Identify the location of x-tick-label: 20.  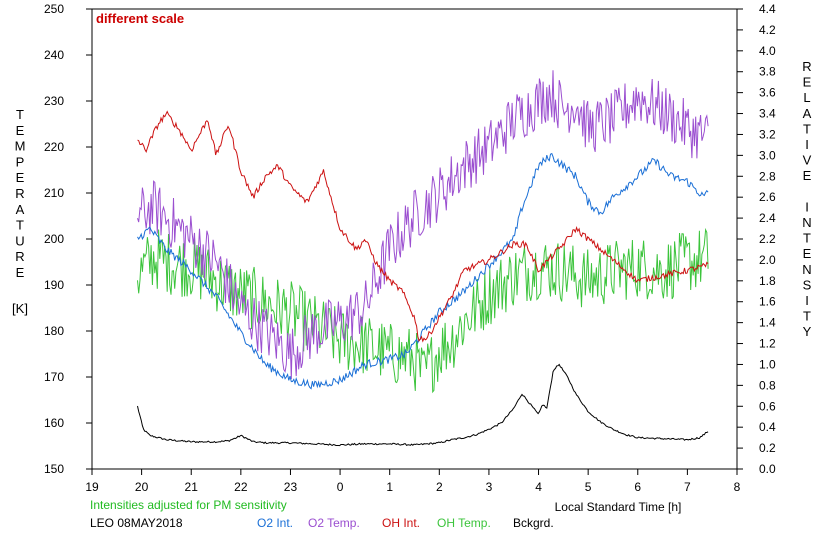
(142, 487).